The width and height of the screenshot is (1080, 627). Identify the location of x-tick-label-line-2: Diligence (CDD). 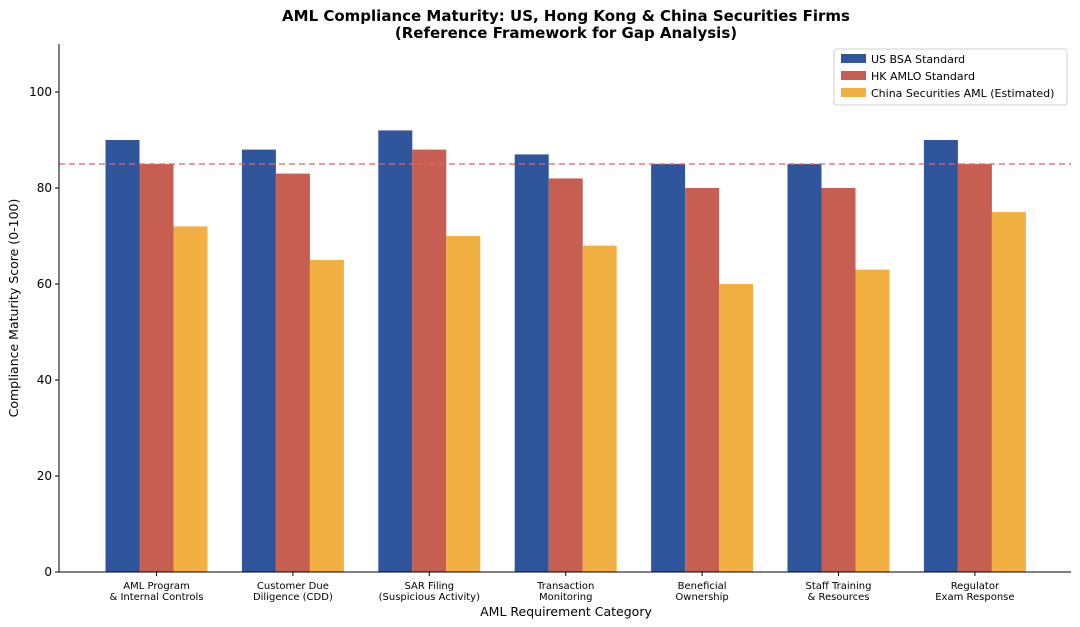
(293, 597).